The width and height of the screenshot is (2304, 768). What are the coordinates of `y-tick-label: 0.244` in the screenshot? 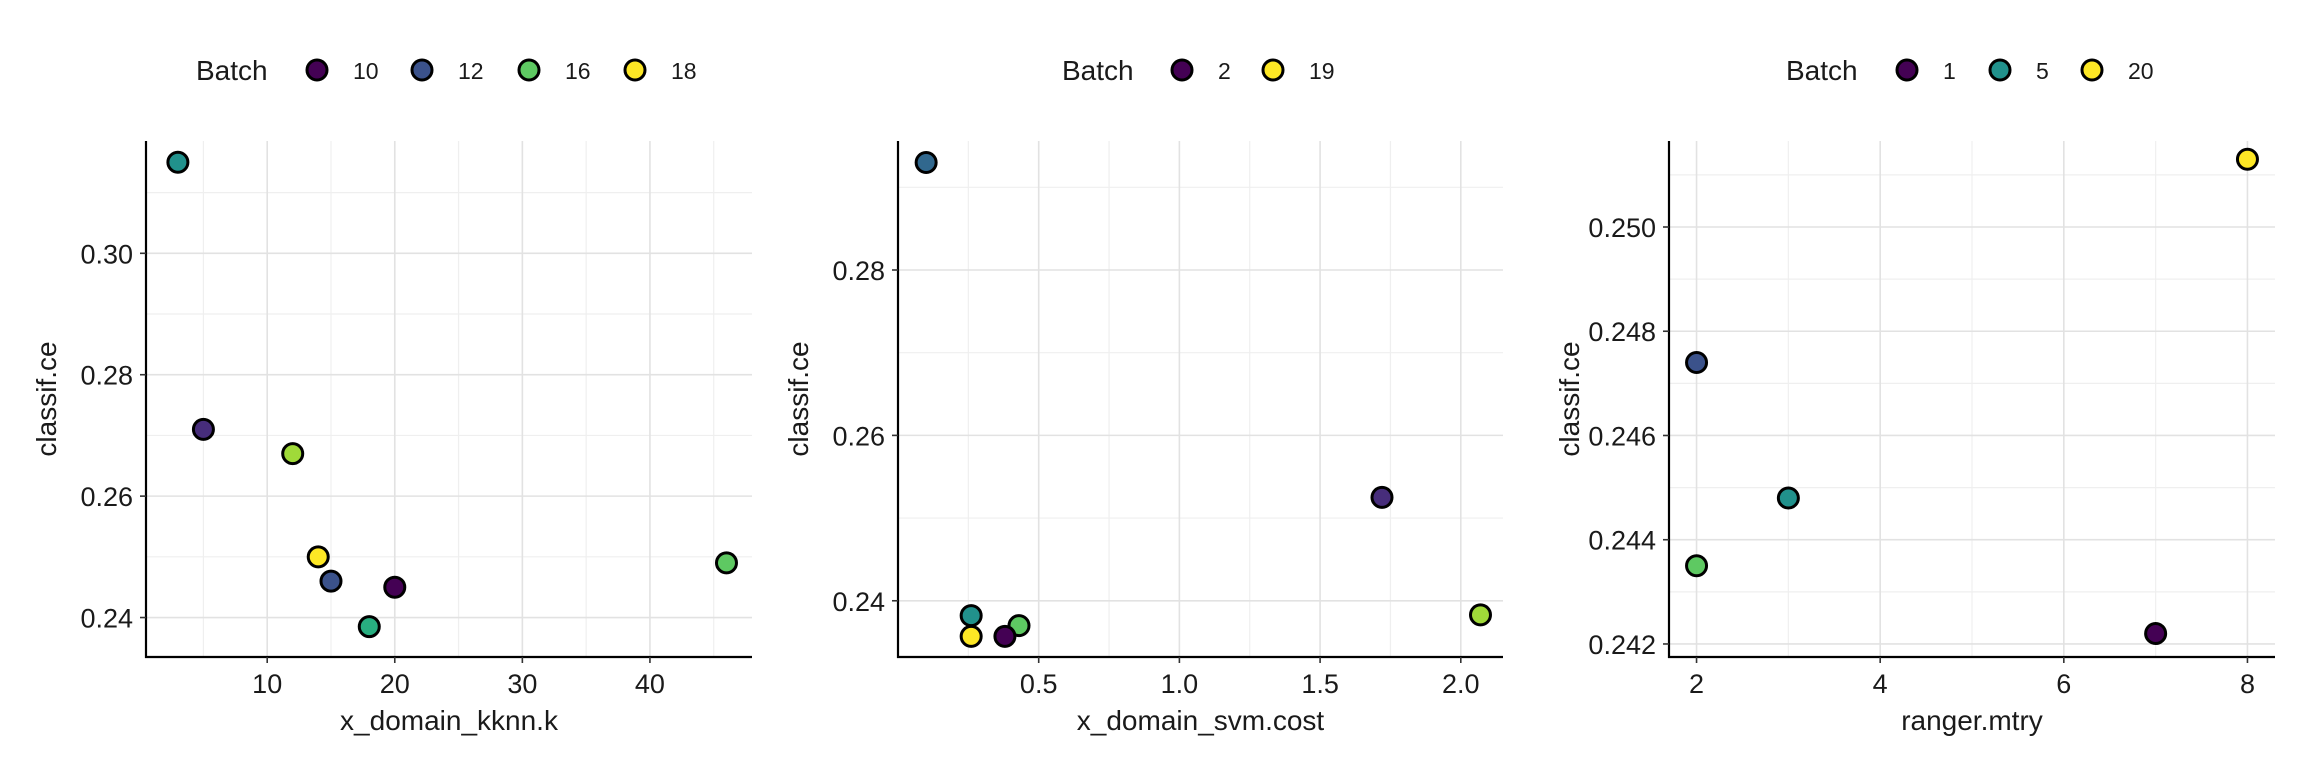 It's located at (1622, 541).